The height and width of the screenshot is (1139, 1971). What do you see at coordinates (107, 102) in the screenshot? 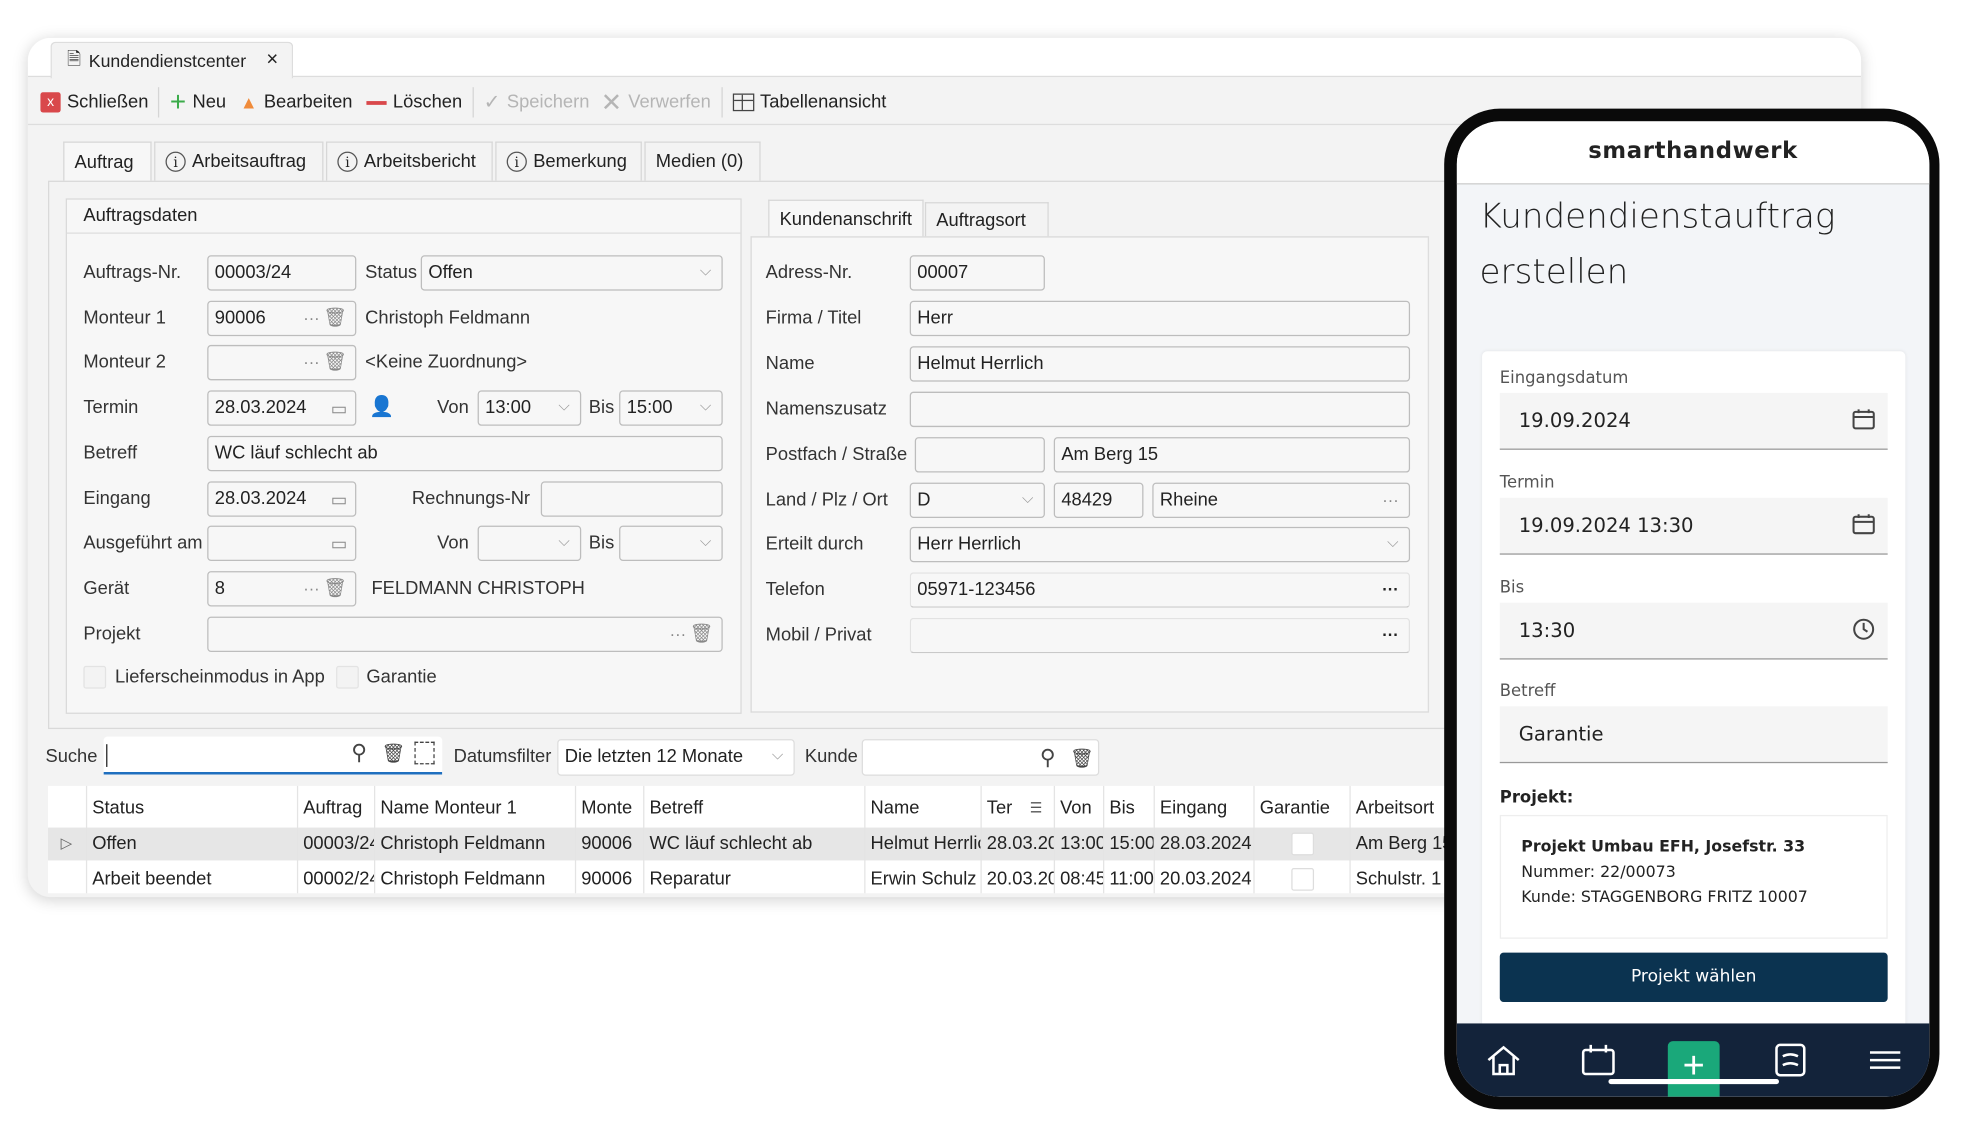
I see `close-button: Schließen` at bounding box center [107, 102].